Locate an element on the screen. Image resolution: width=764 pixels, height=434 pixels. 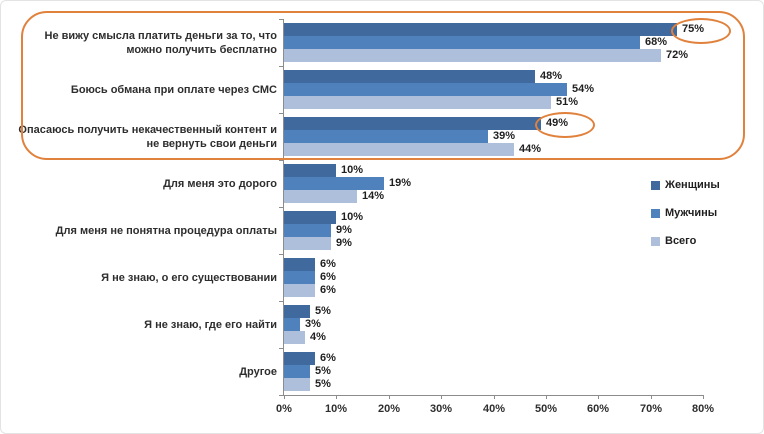
legend-item: Мужчины is located at coordinates (684, 213).